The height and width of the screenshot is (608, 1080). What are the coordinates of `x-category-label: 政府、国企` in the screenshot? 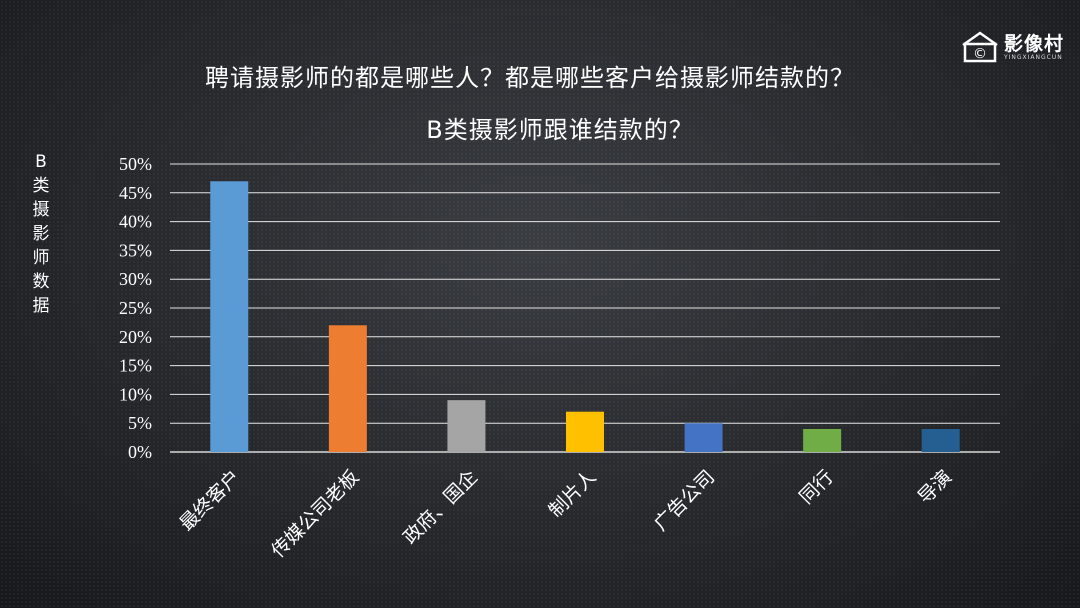 It's located at (440, 507).